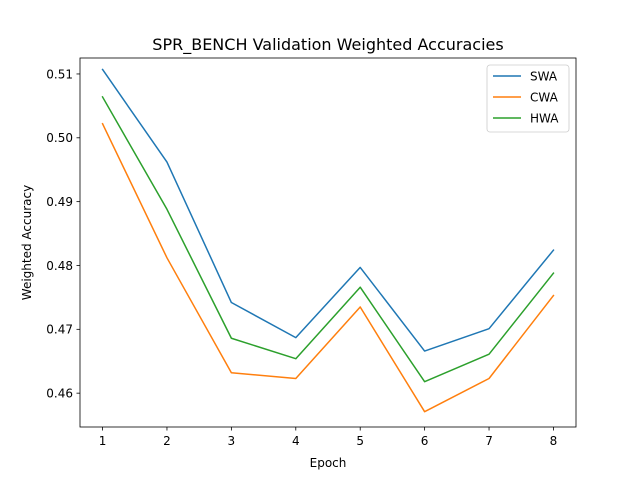 The width and height of the screenshot is (640, 480). What do you see at coordinates (167, 441) in the screenshot?
I see `x-tick-label: 2` at bounding box center [167, 441].